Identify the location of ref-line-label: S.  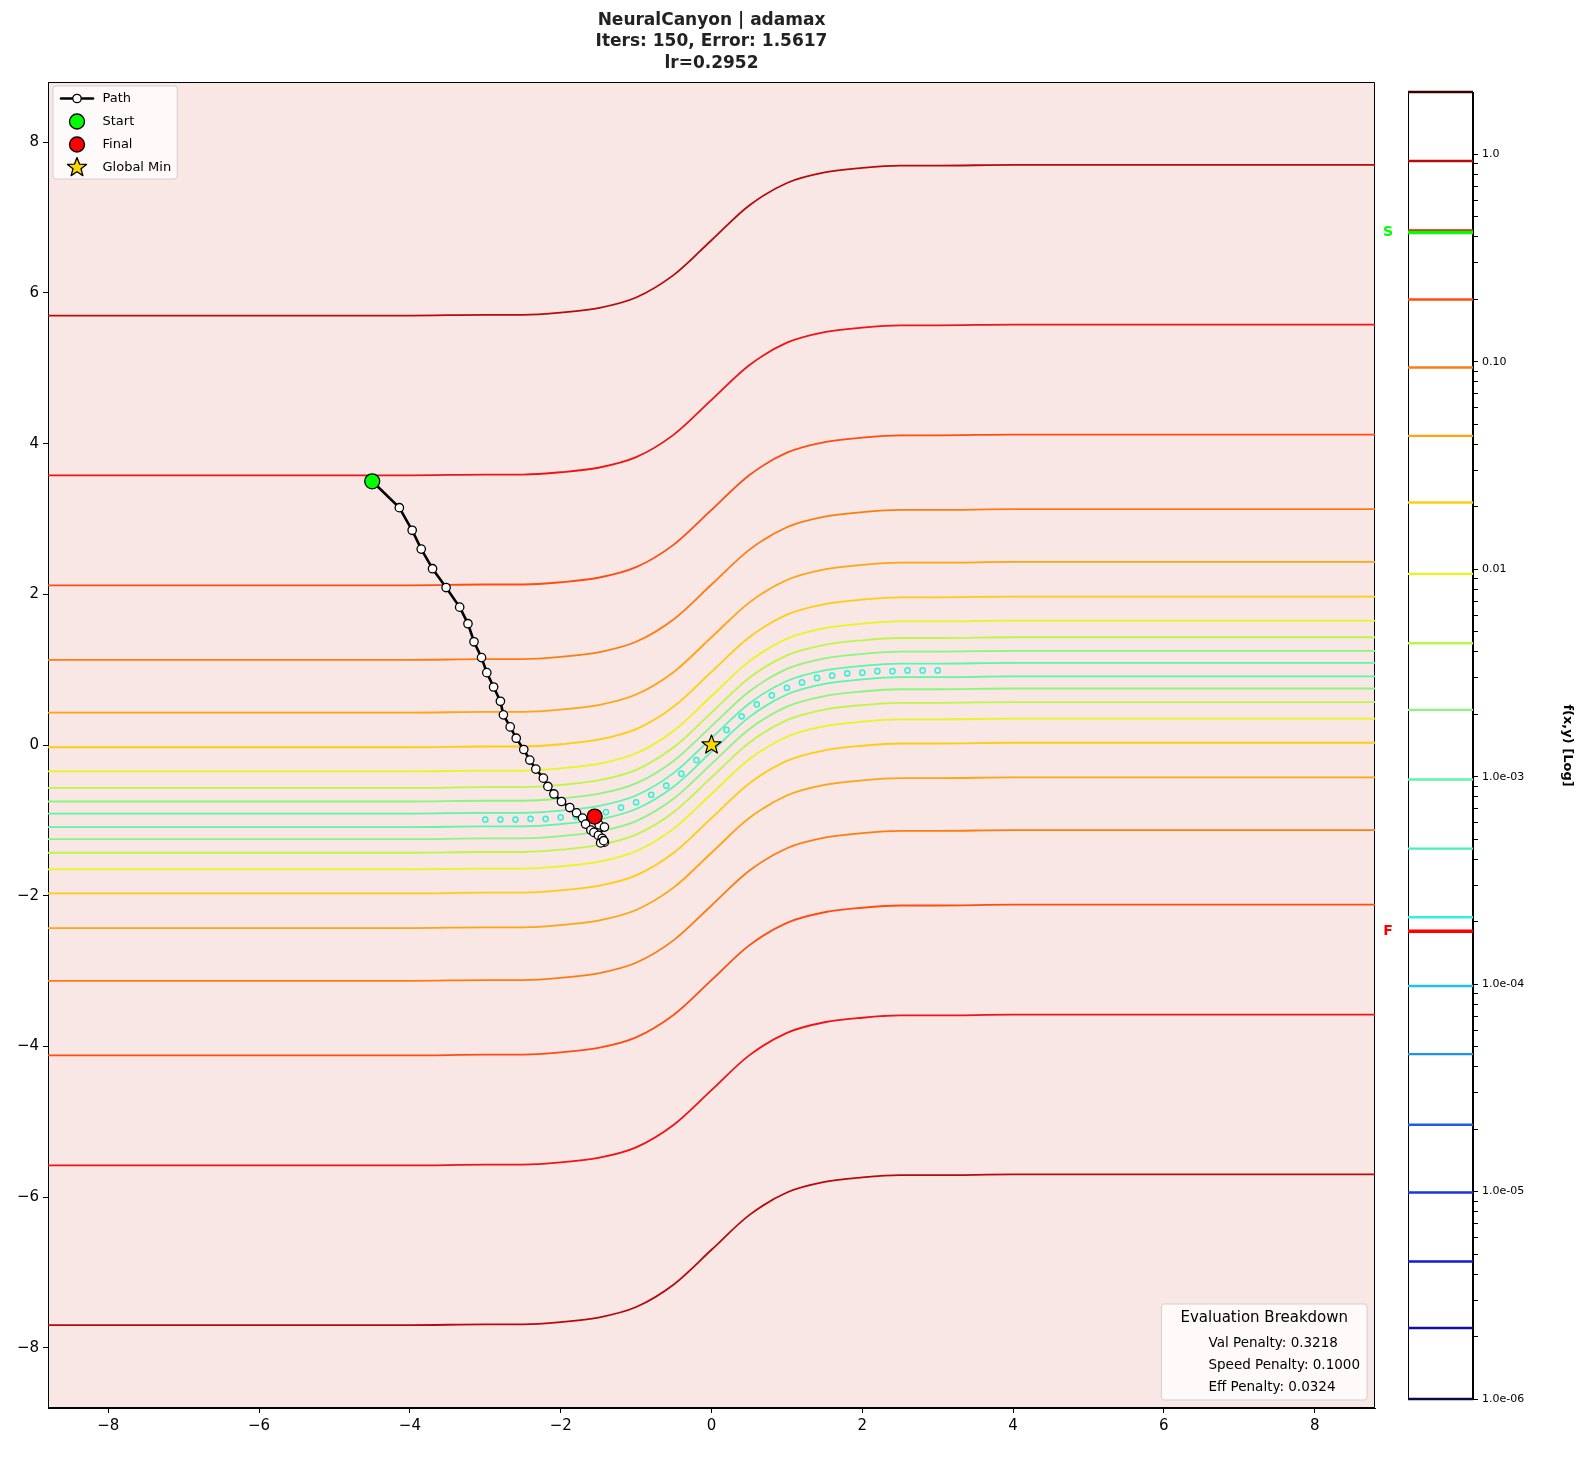
(1388, 231).